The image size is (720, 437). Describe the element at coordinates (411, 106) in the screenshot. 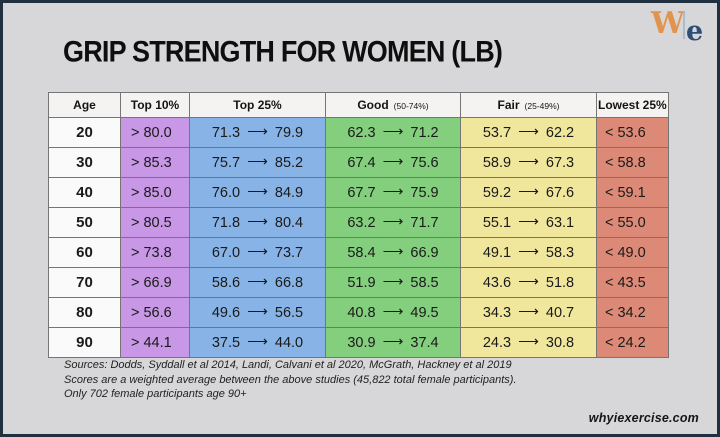

I see `header-good-sublabel: (50-74%)` at that location.